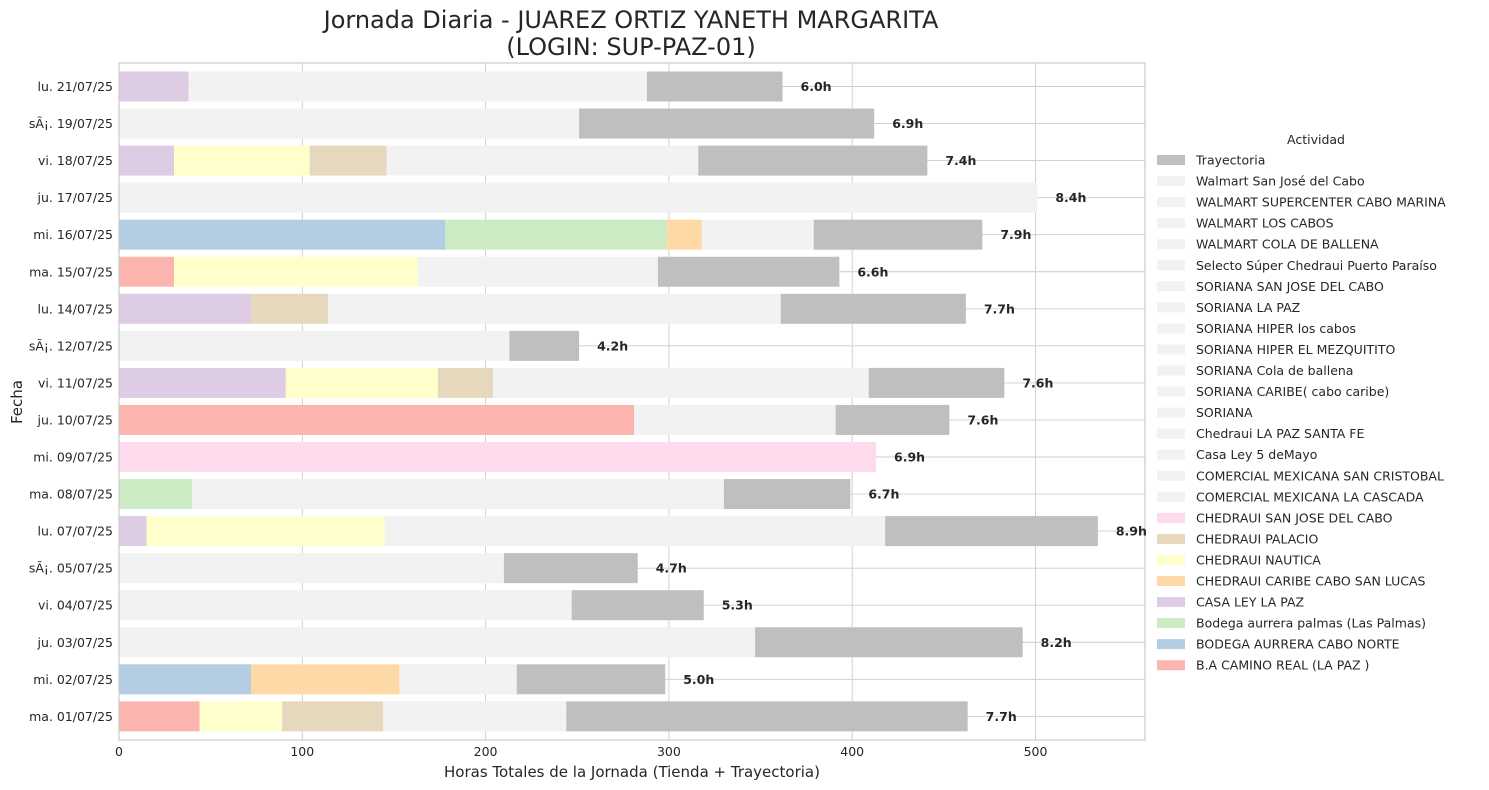 The image size is (1489, 790). I want to click on total-label: 7.9h, so click(1015, 234).